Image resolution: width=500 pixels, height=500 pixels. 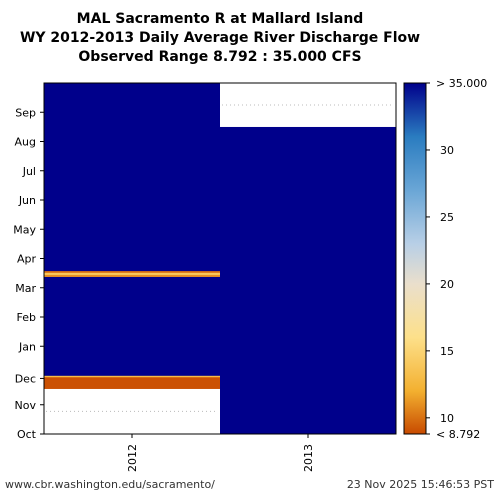 What do you see at coordinates (220, 19) in the screenshot?
I see `chart-title-line-1: MAL Sacramento R at Mallard Island` at bounding box center [220, 19].